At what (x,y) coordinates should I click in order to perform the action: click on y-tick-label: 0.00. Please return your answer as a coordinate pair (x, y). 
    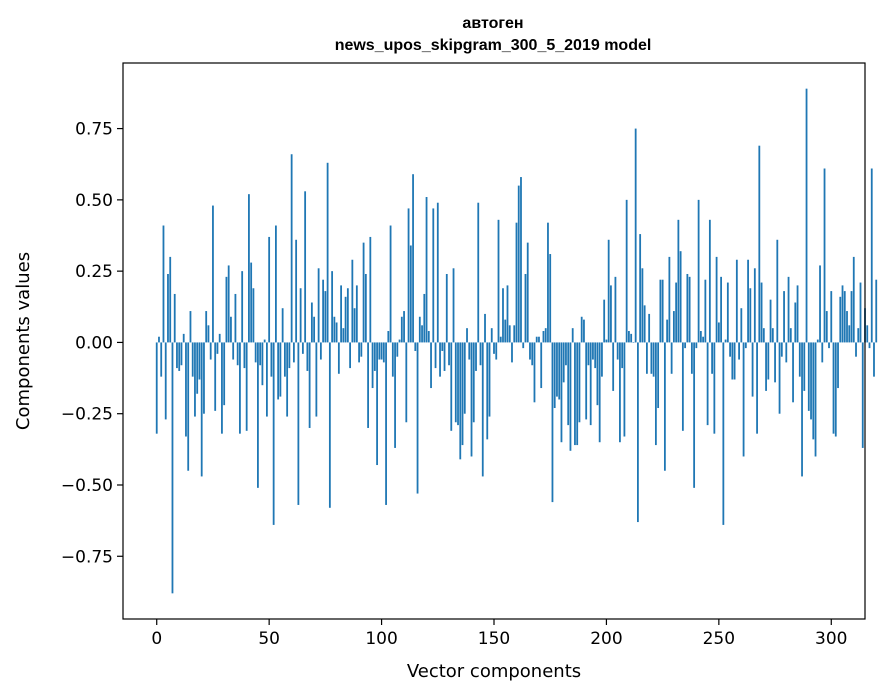
    Looking at the image, I should click on (94, 343).